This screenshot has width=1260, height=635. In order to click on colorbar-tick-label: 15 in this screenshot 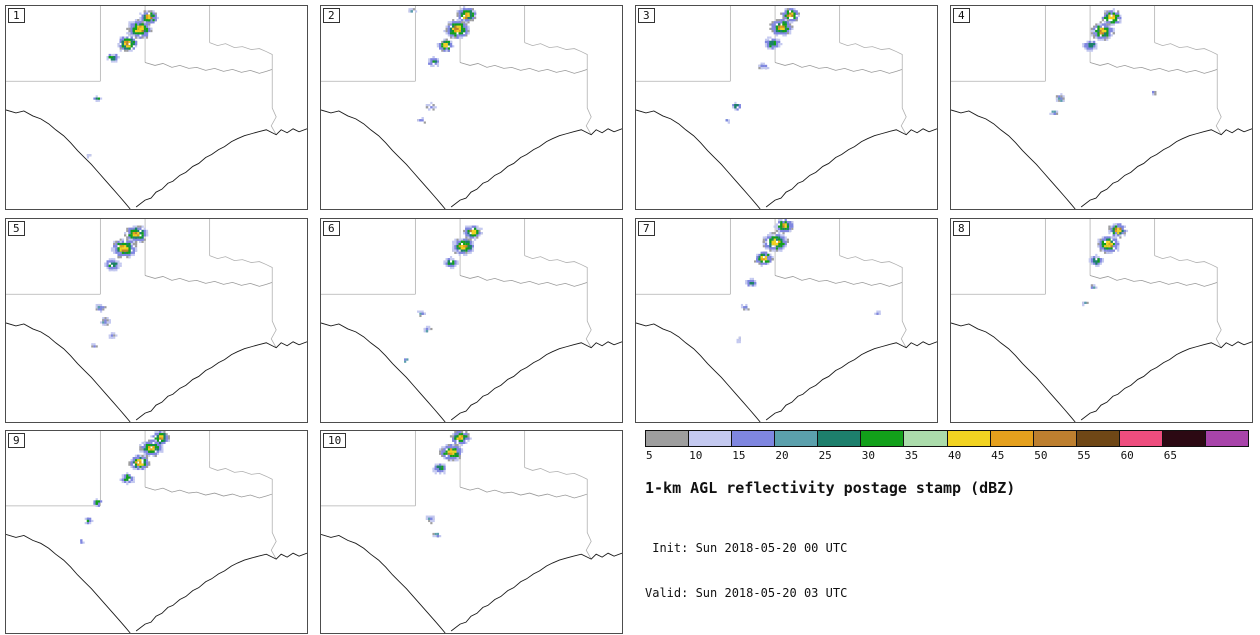, I will do `click(739, 455)`.